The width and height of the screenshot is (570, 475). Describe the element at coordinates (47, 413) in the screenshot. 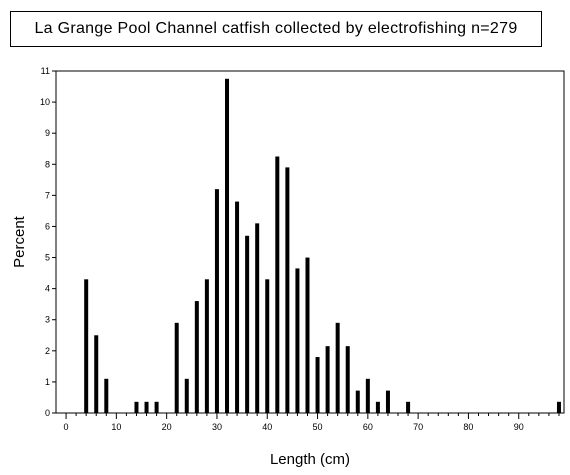

I see `y-tick-label: 0` at that location.